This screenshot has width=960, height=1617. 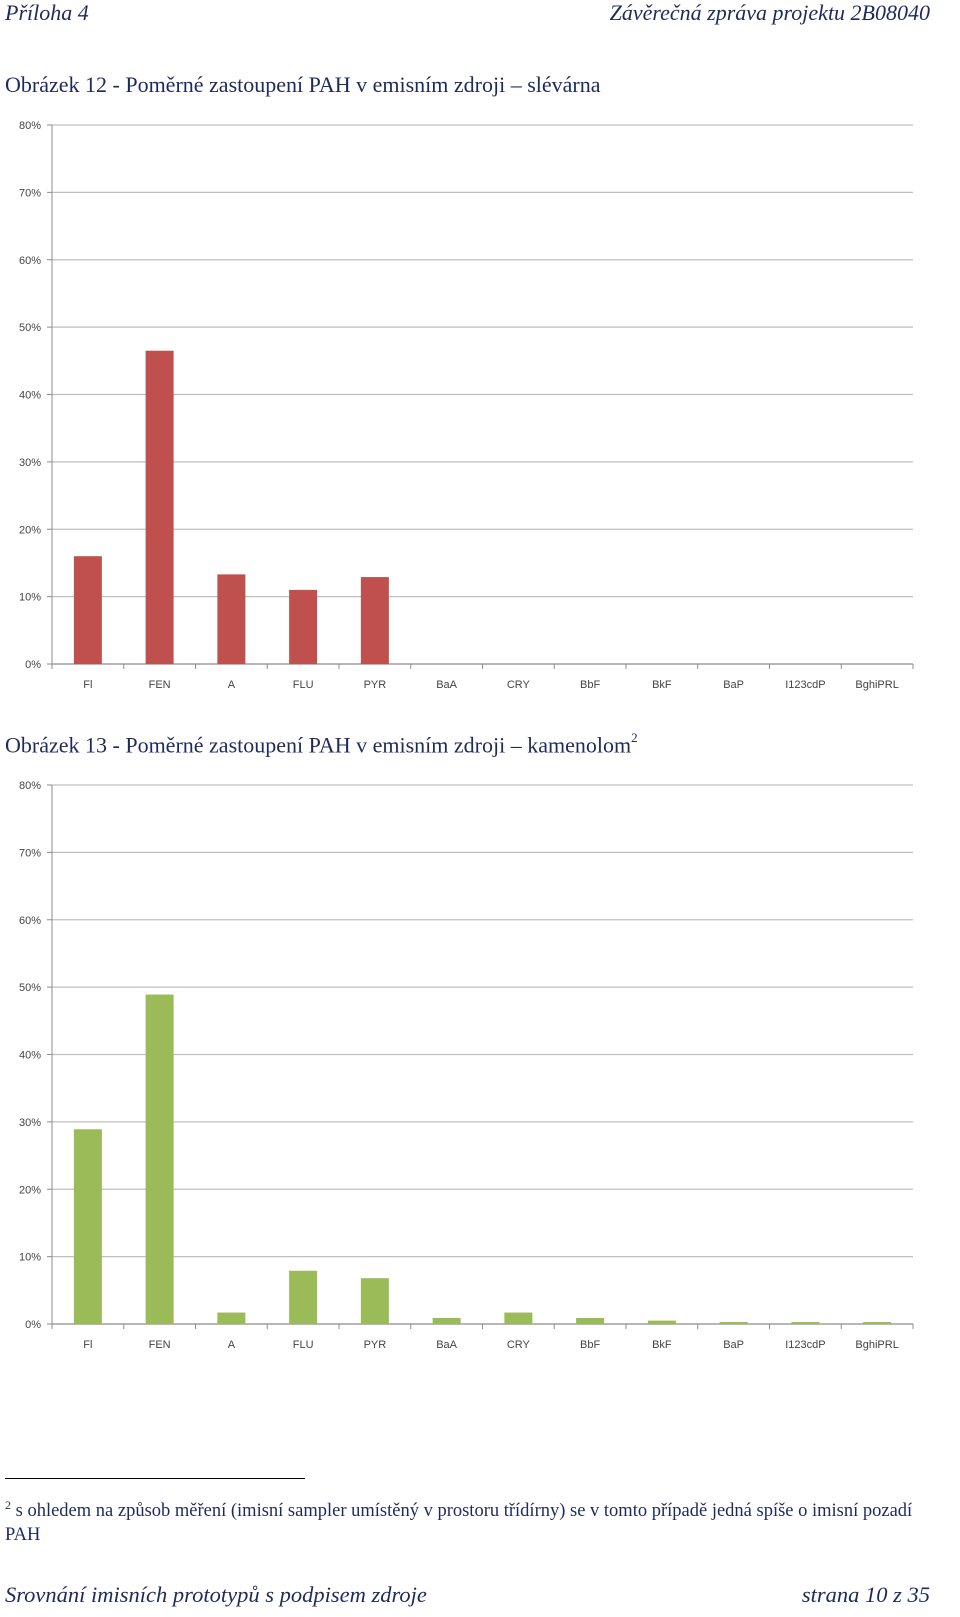 I want to click on footnote-reference: 2, so click(x=634, y=737).